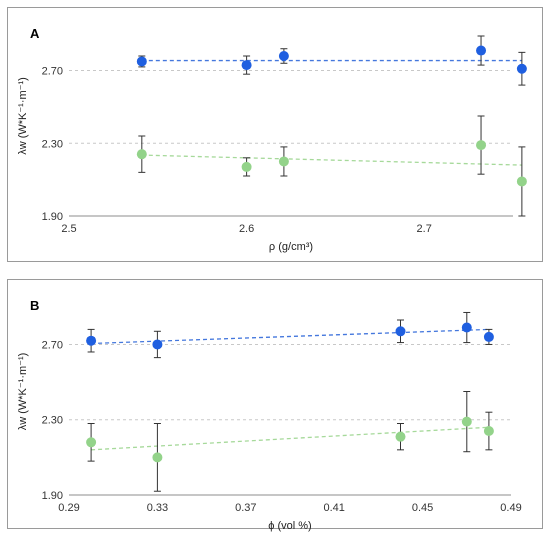 This screenshot has height=536, width=550. I want to click on chart-a-y-axis-label: λw (W*K⁻¹·m⁻¹), so click(23, 116).